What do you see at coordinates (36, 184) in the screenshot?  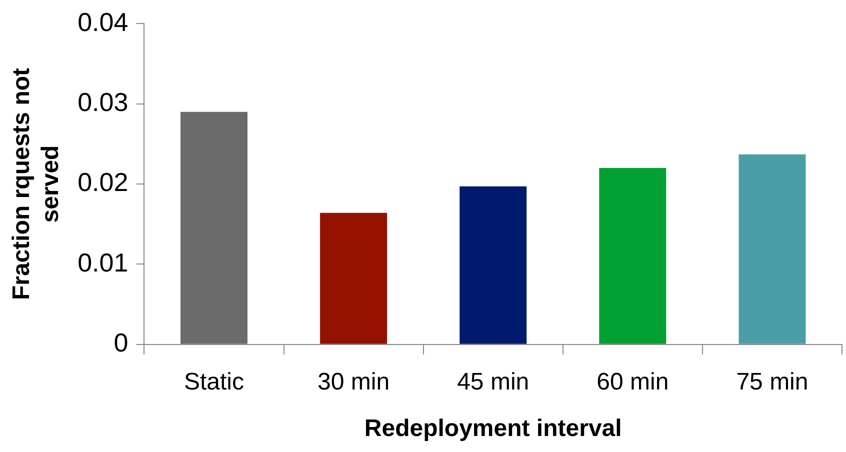 I see `y-axis-title: Fraction rquests not served` at bounding box center [36, 184].